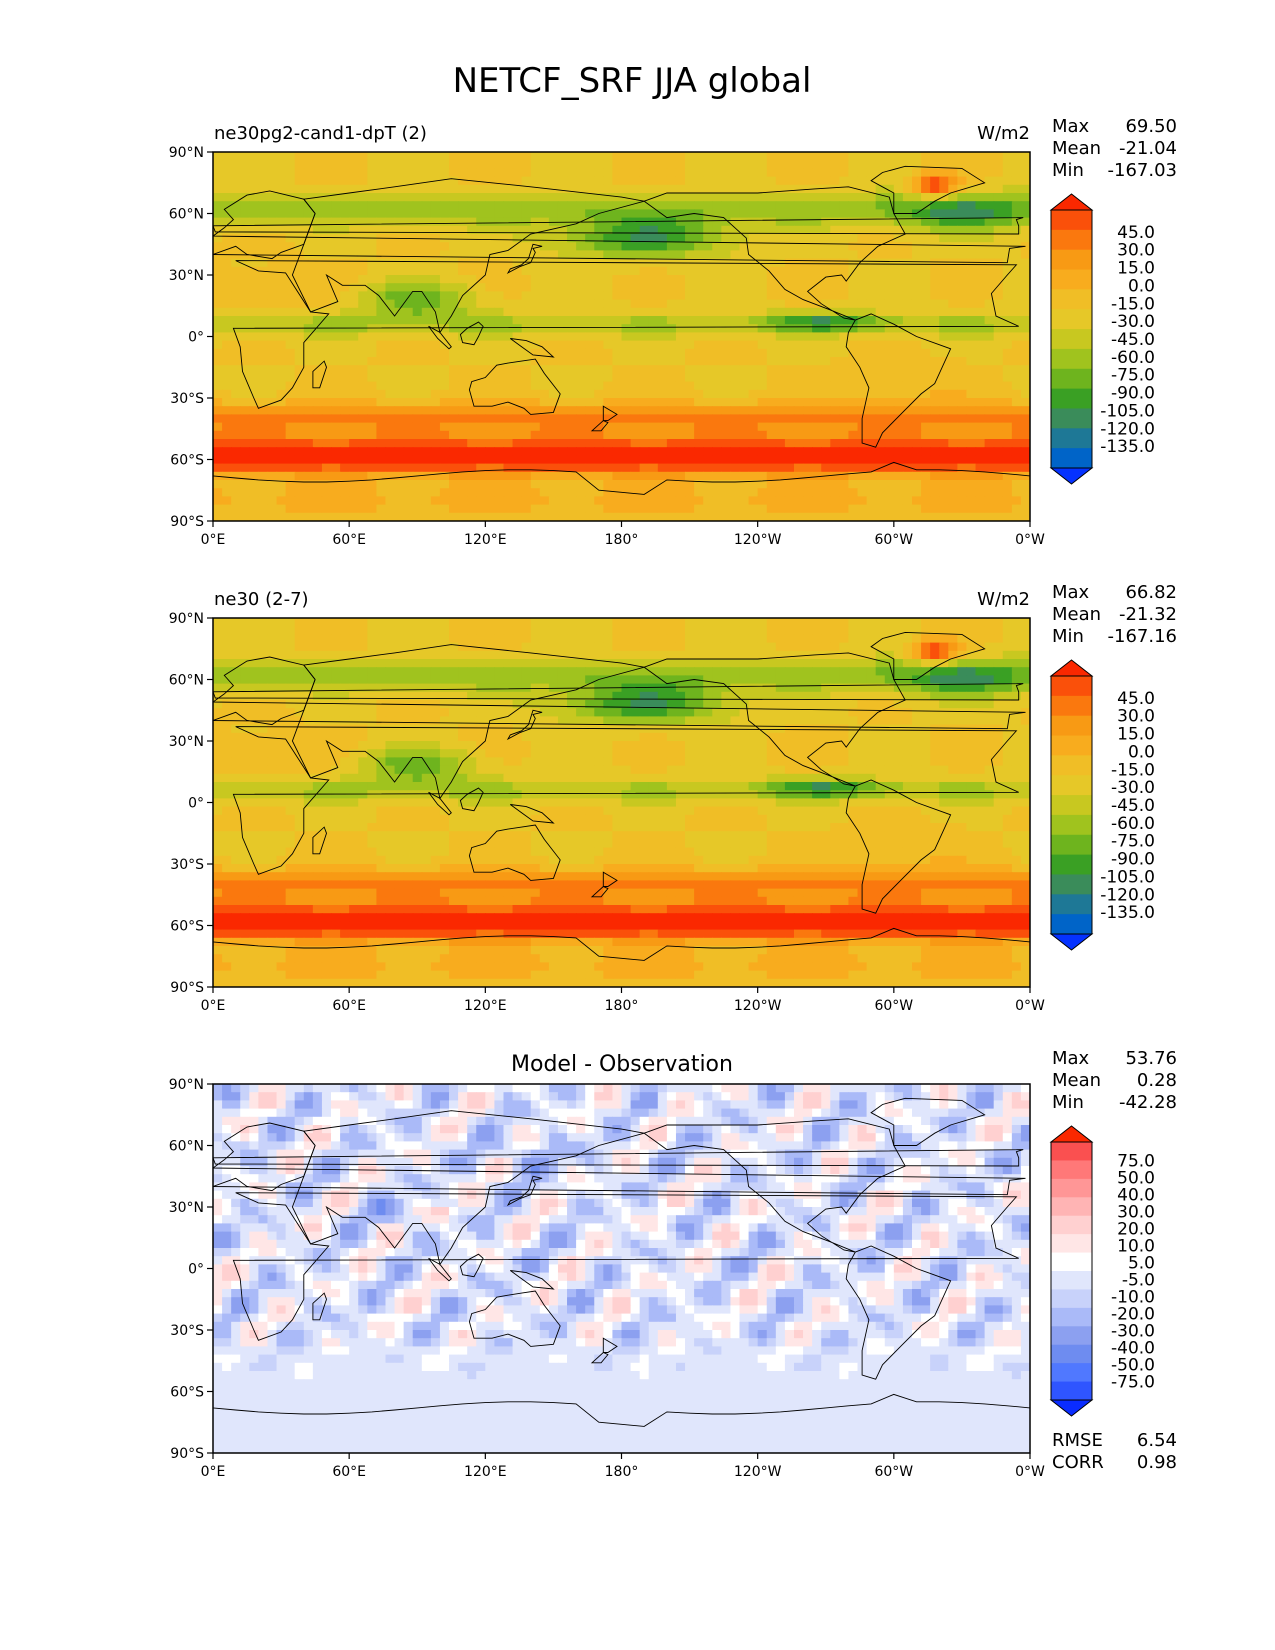 This screenshot has height=1650, width=1275. I want to click on panel-units: W/m2, so click(1003, 133).